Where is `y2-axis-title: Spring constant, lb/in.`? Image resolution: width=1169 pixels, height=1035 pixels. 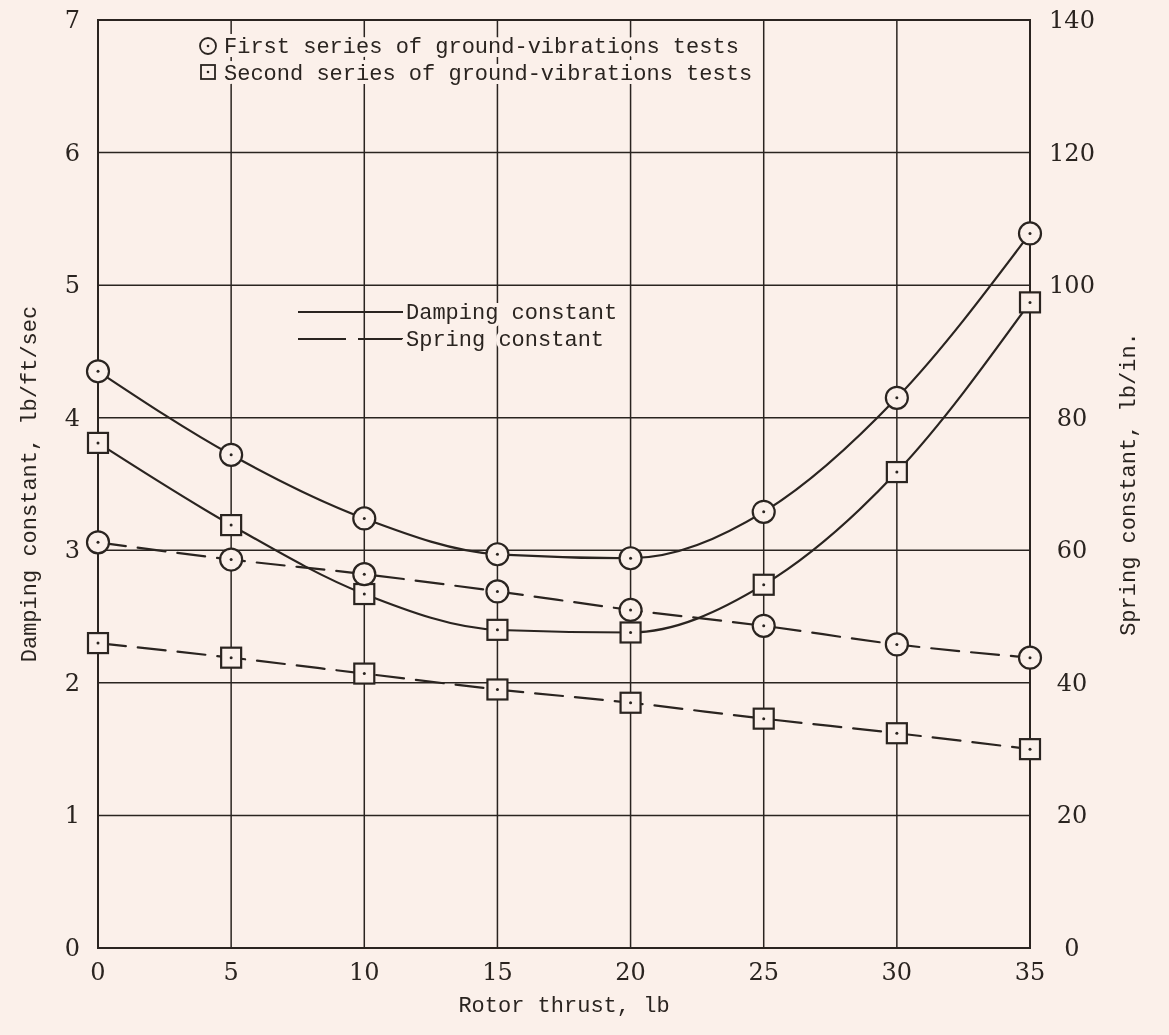
y2-axis-title: Spring constant, lb/in. is located at coordinates (1129, 484).